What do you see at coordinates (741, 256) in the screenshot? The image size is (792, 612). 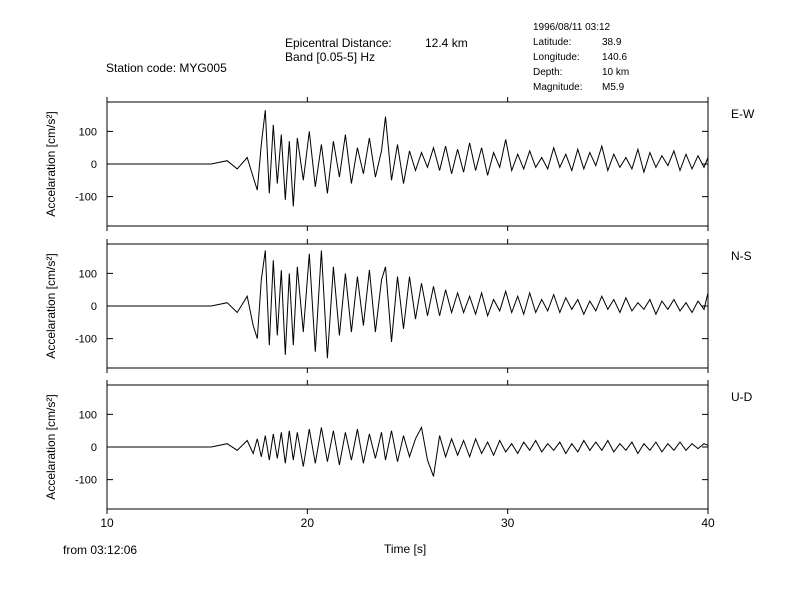 I see `series-name-label: N-S` at bounding box center [741, 256].